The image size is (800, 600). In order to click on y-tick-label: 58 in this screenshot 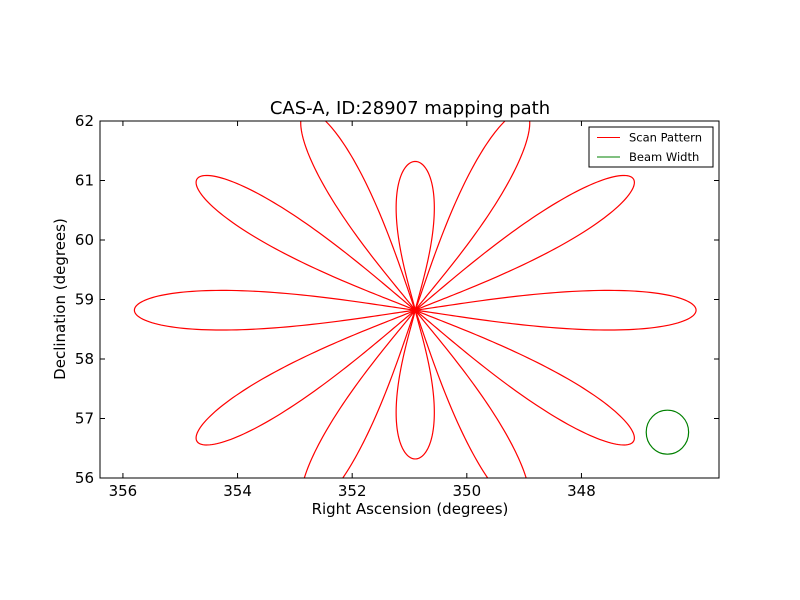, I will do `click(84, 359)`.